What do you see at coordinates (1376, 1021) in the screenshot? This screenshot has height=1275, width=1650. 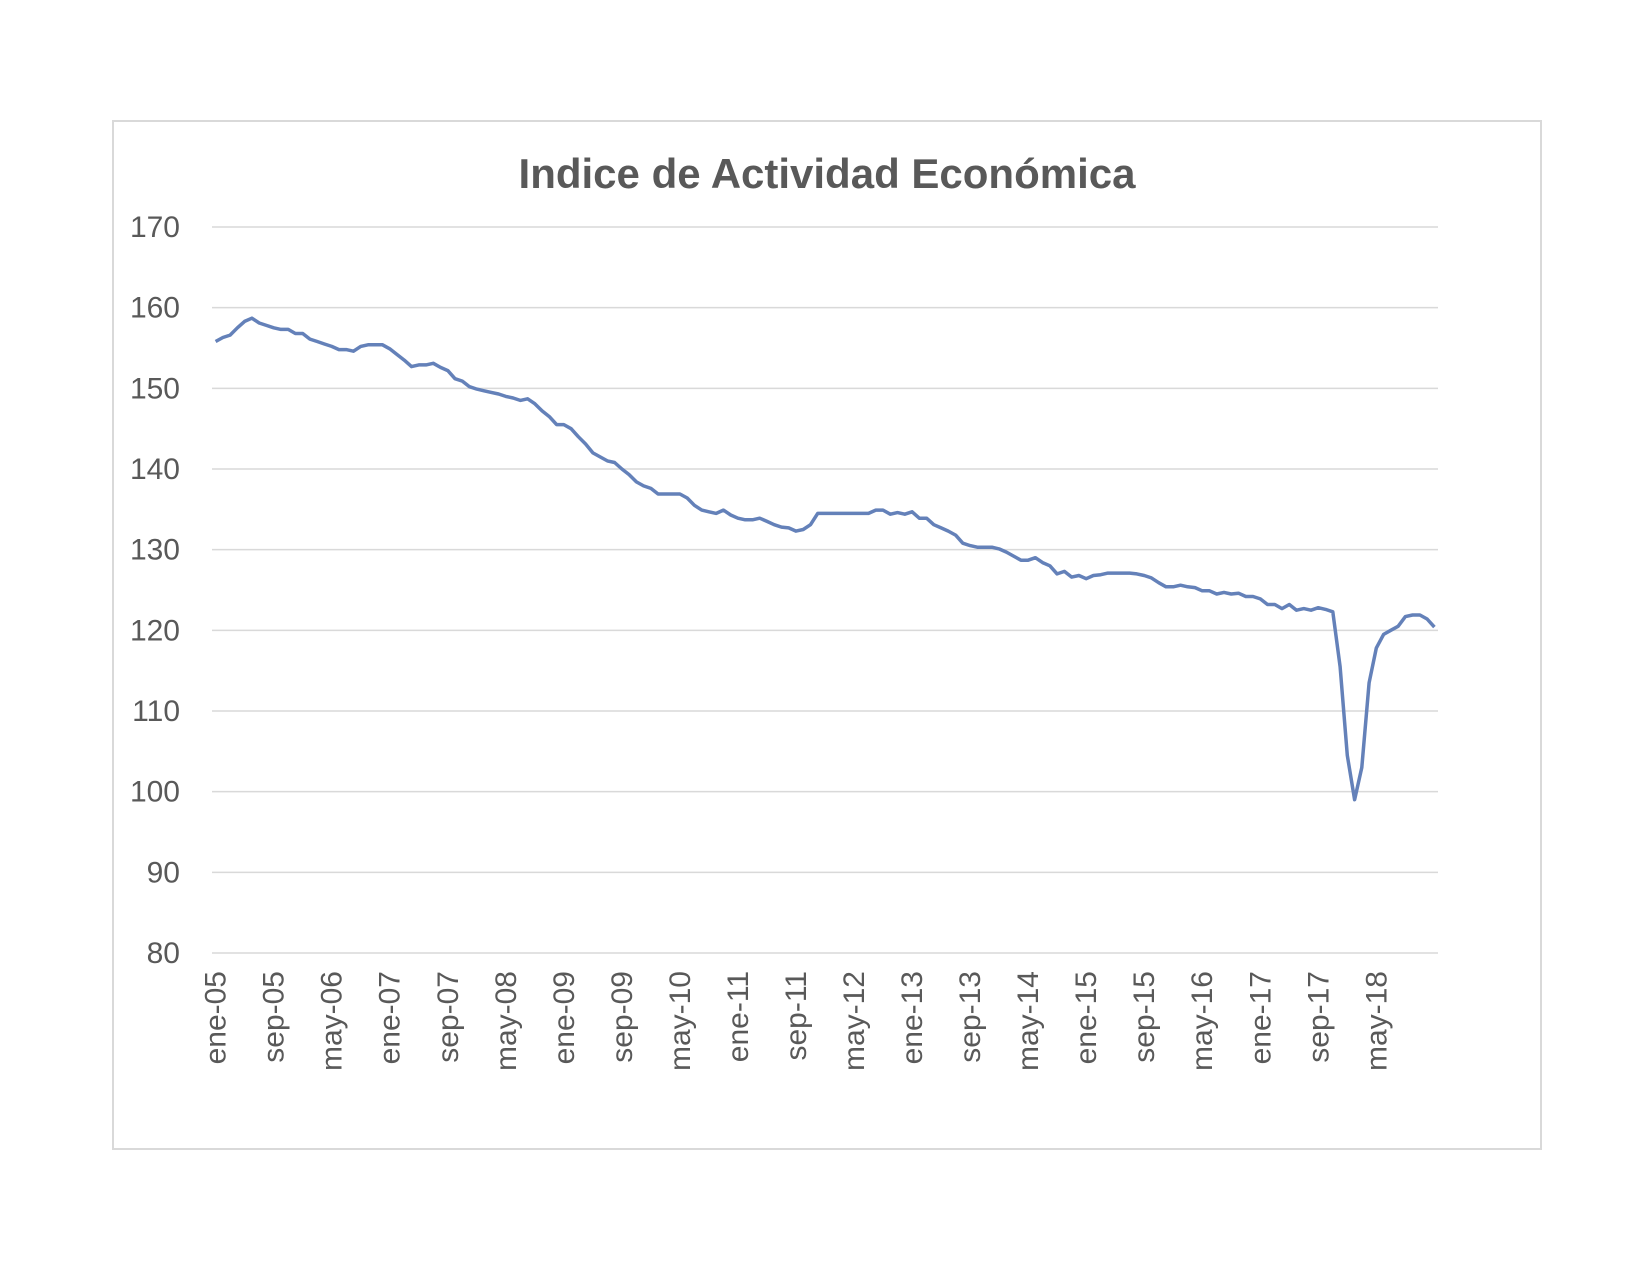 I see `x-tick-label: may-18` at bounding box center [1376, 1021].